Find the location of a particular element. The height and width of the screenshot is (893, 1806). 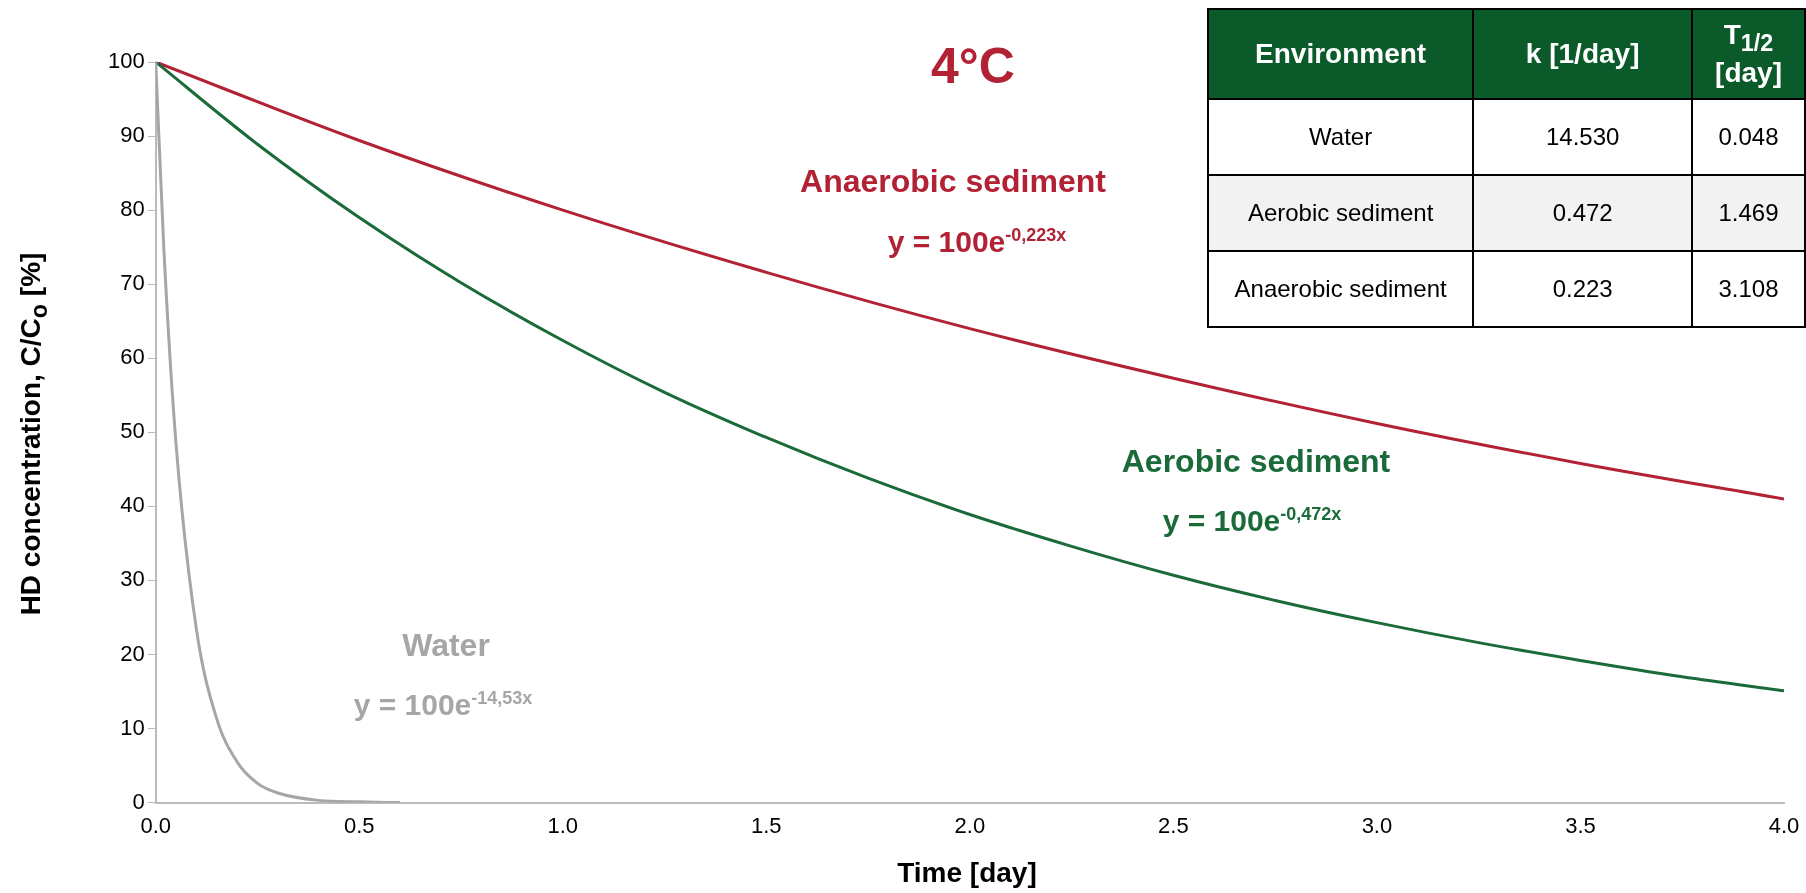

y-tick-label: 60 is located at coordinates (132, 357).